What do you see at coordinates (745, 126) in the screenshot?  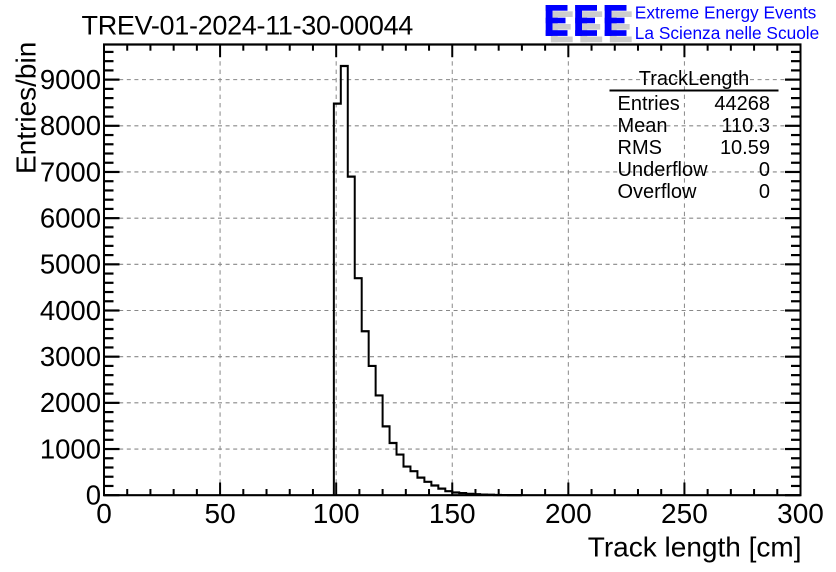 I see `svg-text: 110.3` at bounding box center [745, 126].